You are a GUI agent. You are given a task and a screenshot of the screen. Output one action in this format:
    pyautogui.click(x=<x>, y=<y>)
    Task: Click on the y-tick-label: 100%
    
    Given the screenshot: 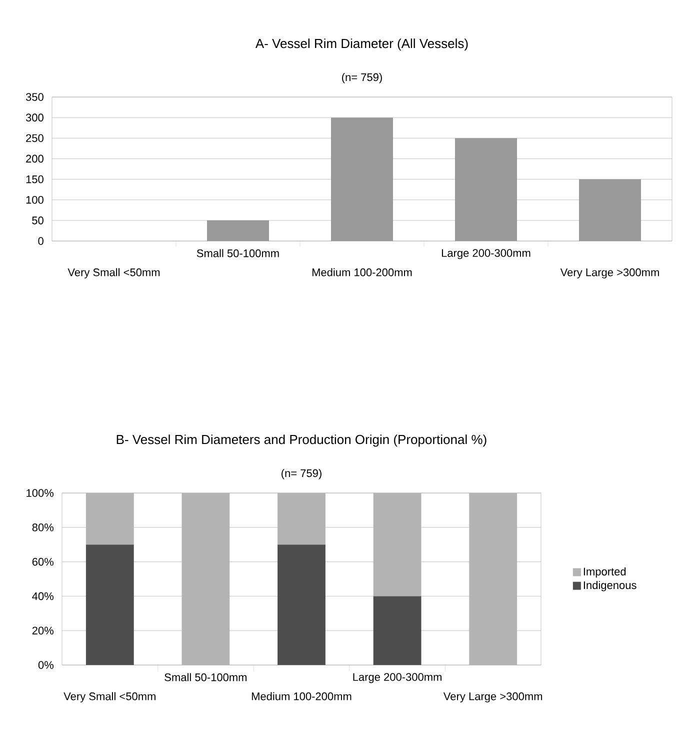 What is the action you would take?
    pyautogui.click(x=40, y=493)
    